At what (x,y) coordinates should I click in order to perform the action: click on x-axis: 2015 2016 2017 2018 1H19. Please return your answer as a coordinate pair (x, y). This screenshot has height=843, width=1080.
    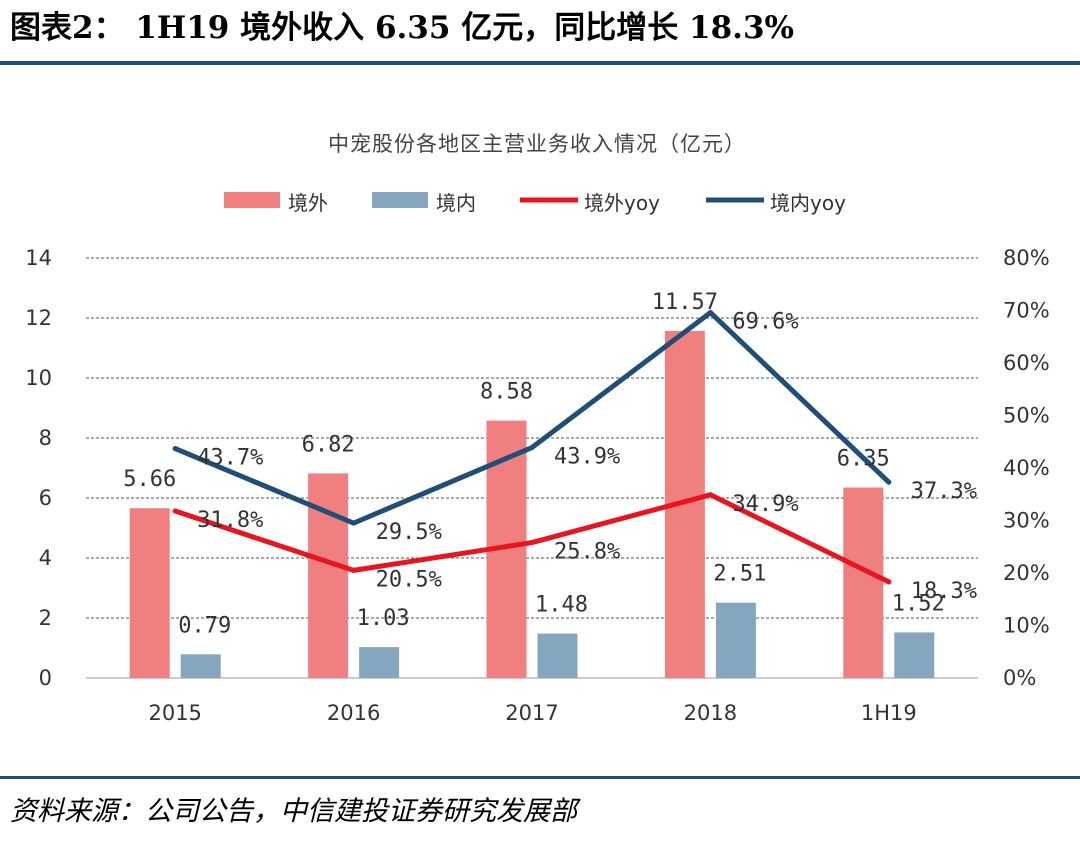
    Looking at the image, I should click on (532, 713).